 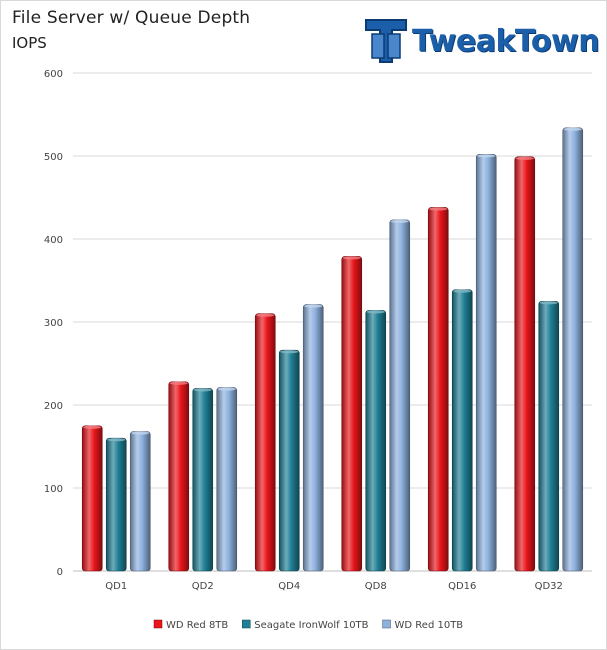 I want to click on chart-title: File Server w/ Queue Depth, so click(x=131, y=18).